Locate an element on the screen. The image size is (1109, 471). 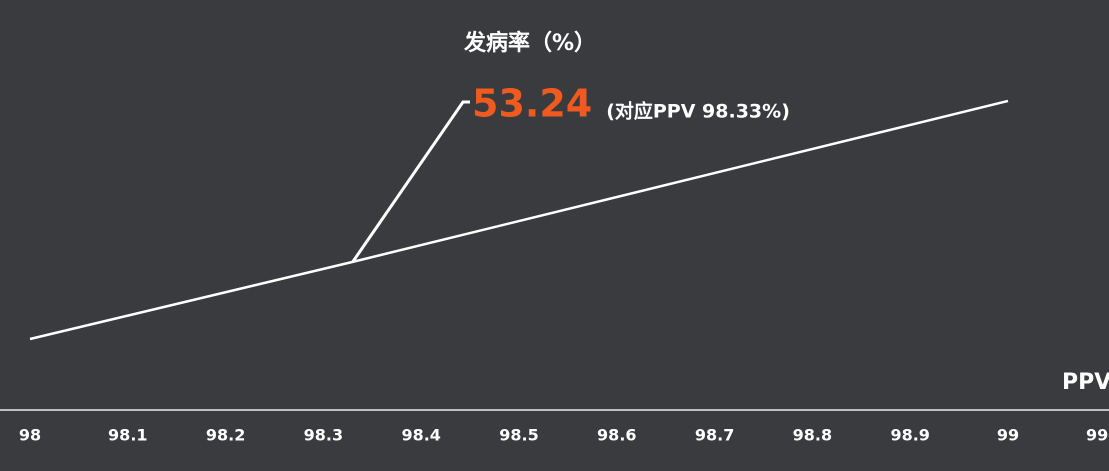
x-tick-label: 99.1 is located at coordinates (1097, 435).